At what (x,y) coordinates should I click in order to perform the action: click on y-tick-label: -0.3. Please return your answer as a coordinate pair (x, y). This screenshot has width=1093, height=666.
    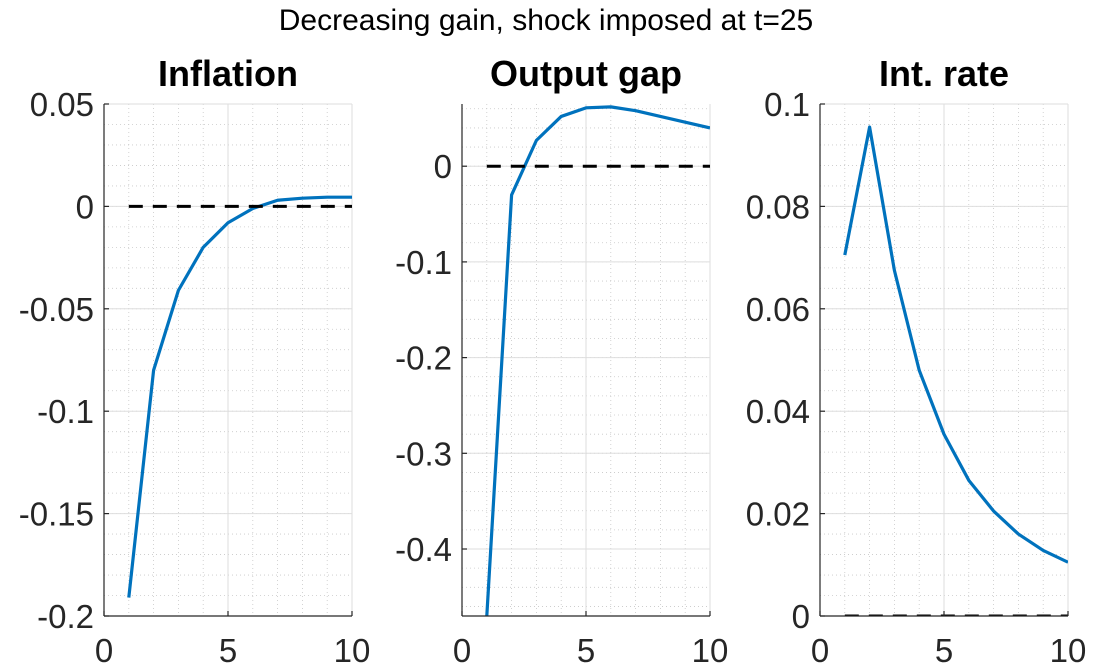
    Looking at the image, I should click on (423, 453).